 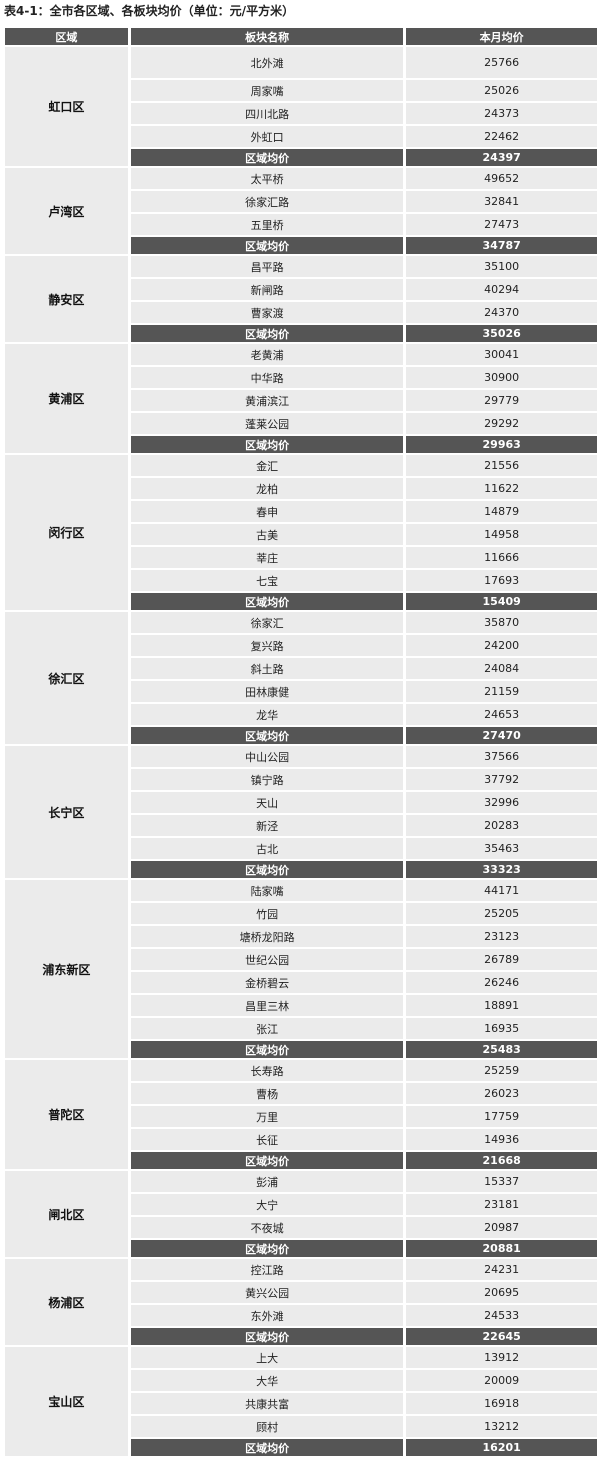 What do you see at coordinates (501, 312) in the screenshot?
I see `block-price: 24370` at bounding box center [501, 312].